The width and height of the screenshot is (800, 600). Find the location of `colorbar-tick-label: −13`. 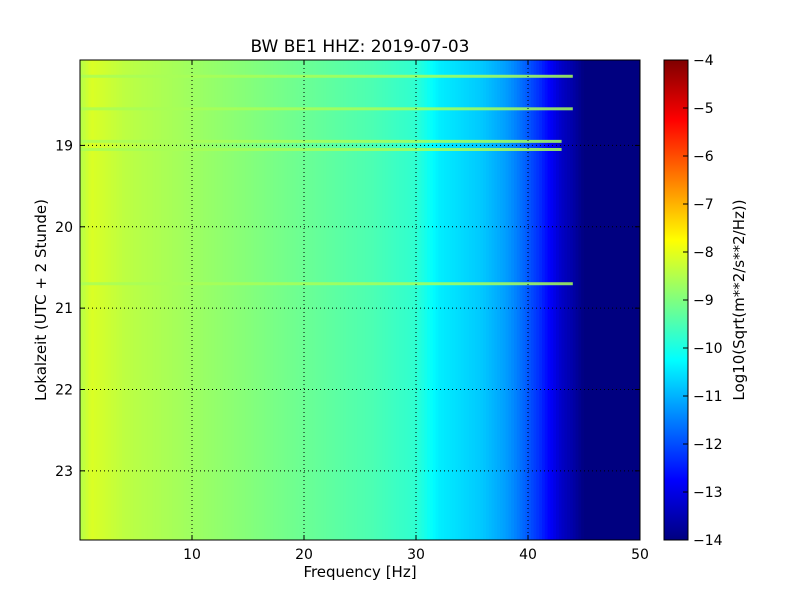

colorbar-tick-label: −13 is located at coordinates (708, 493).